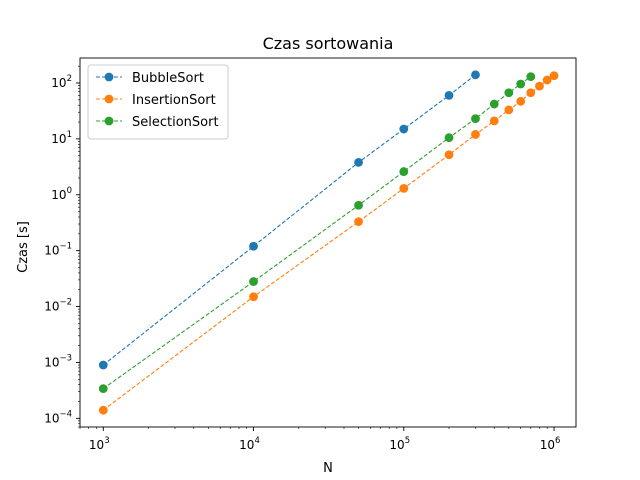  Describe the element at coordinates (99, 444) in the screenshot. I see `x-tick-label: 10³` at that location.